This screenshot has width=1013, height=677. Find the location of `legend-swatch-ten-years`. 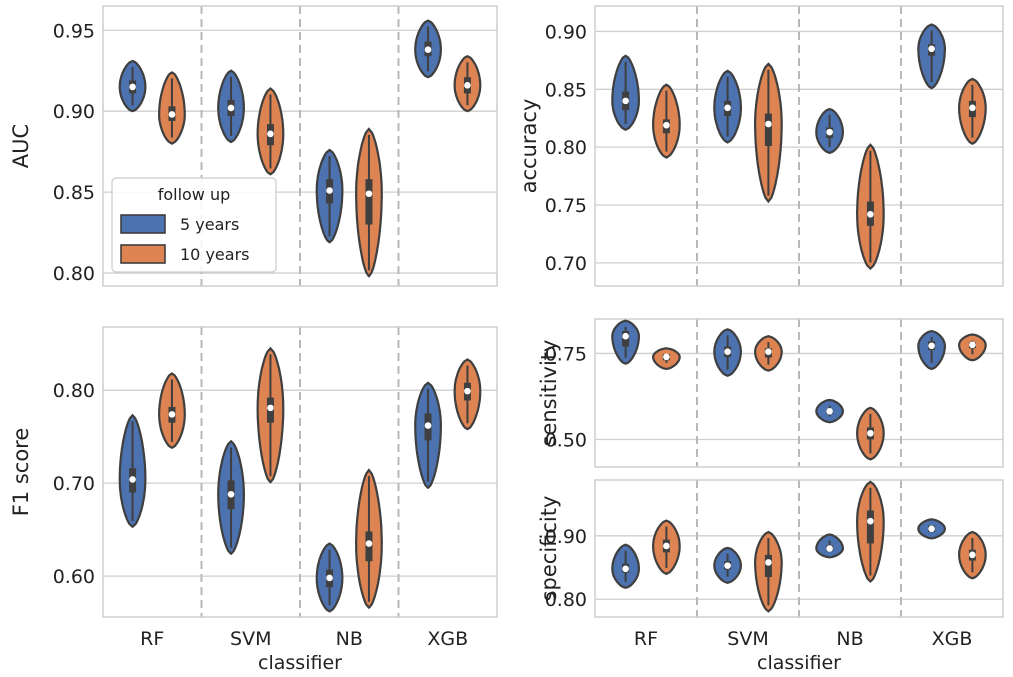

legend-swatch-ten-years is located at coordinates (143, 254).